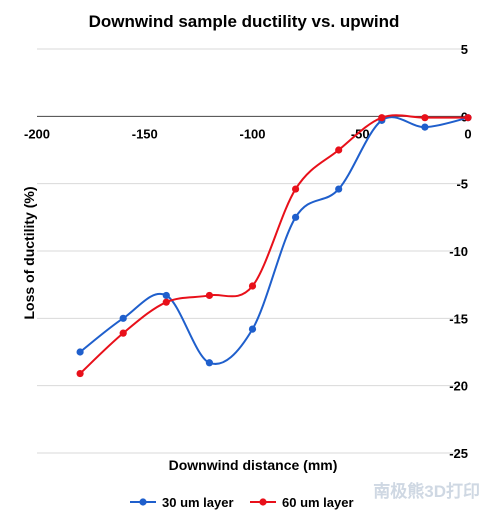  What do you see at coordinates (242, 502) in the screenshot?
I see `legend: 30 um layer 60 um layer` at bounding box center [242, 502].